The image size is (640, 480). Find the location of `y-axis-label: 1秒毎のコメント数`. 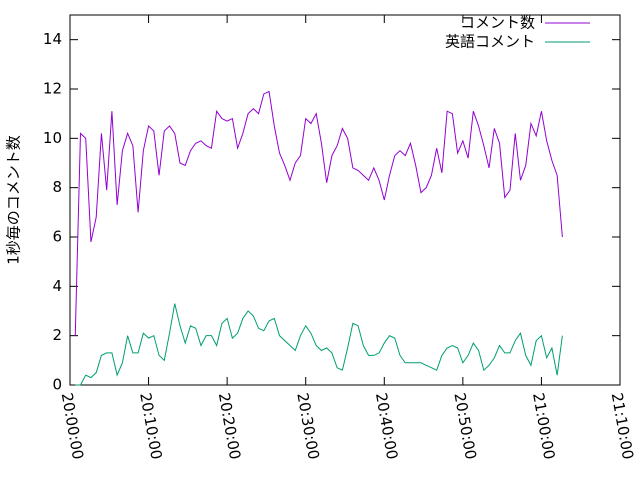

y-axis-label: 1秒毎のコメント数 is located at coordinates (14, 200).